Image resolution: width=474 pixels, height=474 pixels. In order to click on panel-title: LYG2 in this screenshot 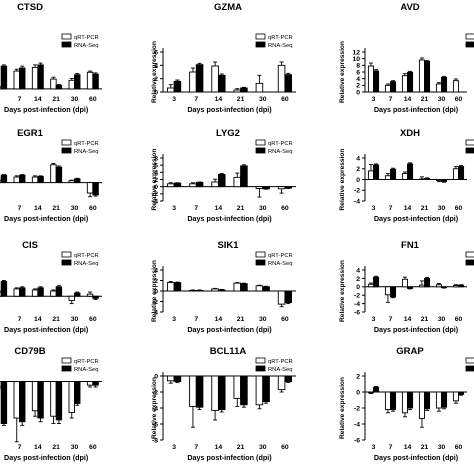, I will do `click(228, 133)`.